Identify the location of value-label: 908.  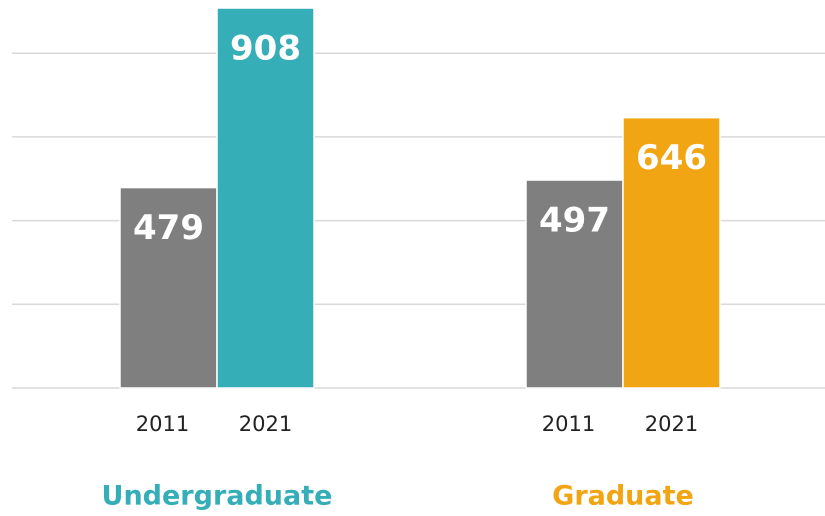
(265, 49).